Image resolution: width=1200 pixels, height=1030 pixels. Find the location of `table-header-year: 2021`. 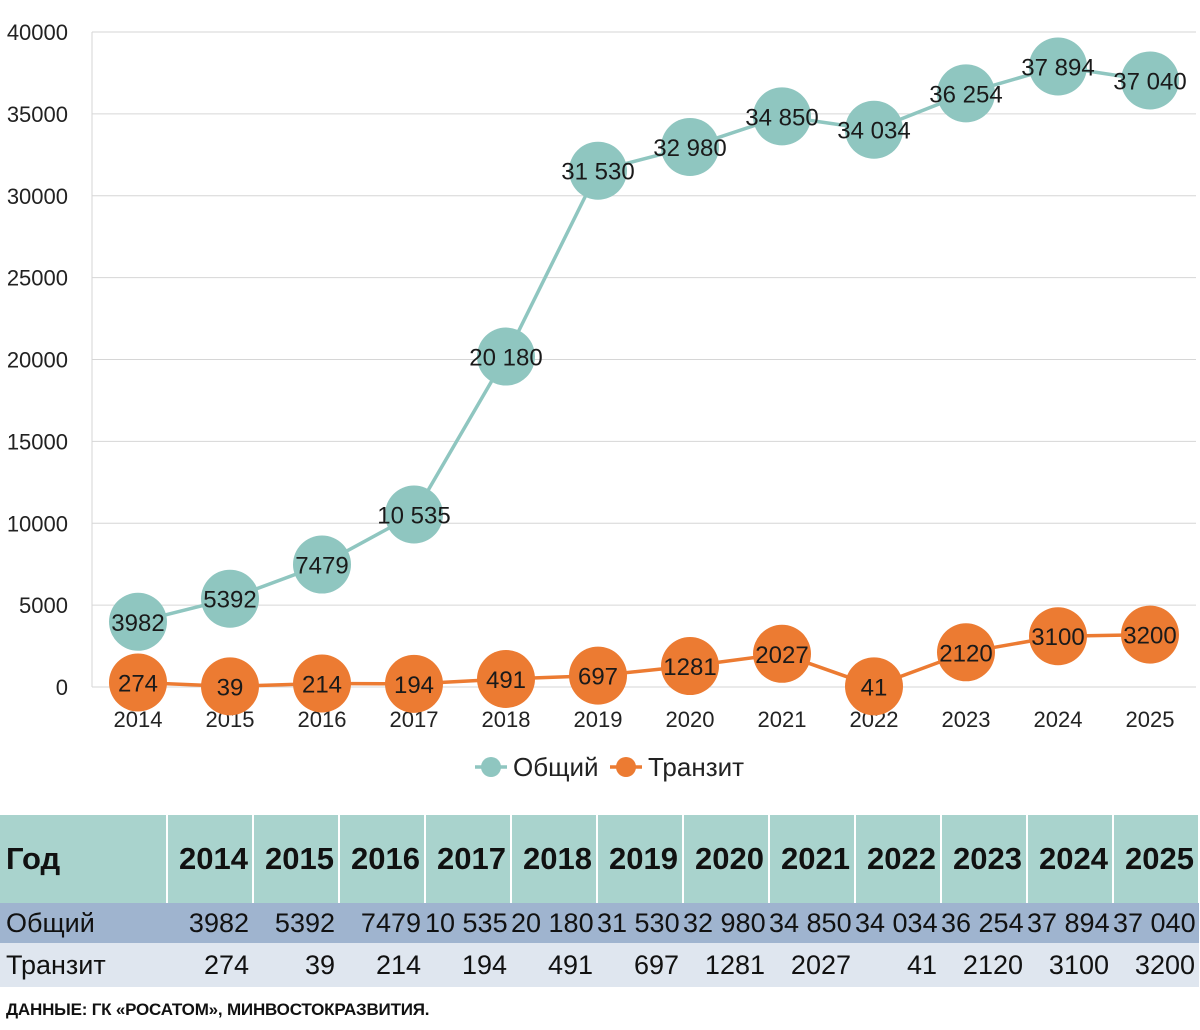

table-header-year: 2021 is located at coordinates (812, 859).